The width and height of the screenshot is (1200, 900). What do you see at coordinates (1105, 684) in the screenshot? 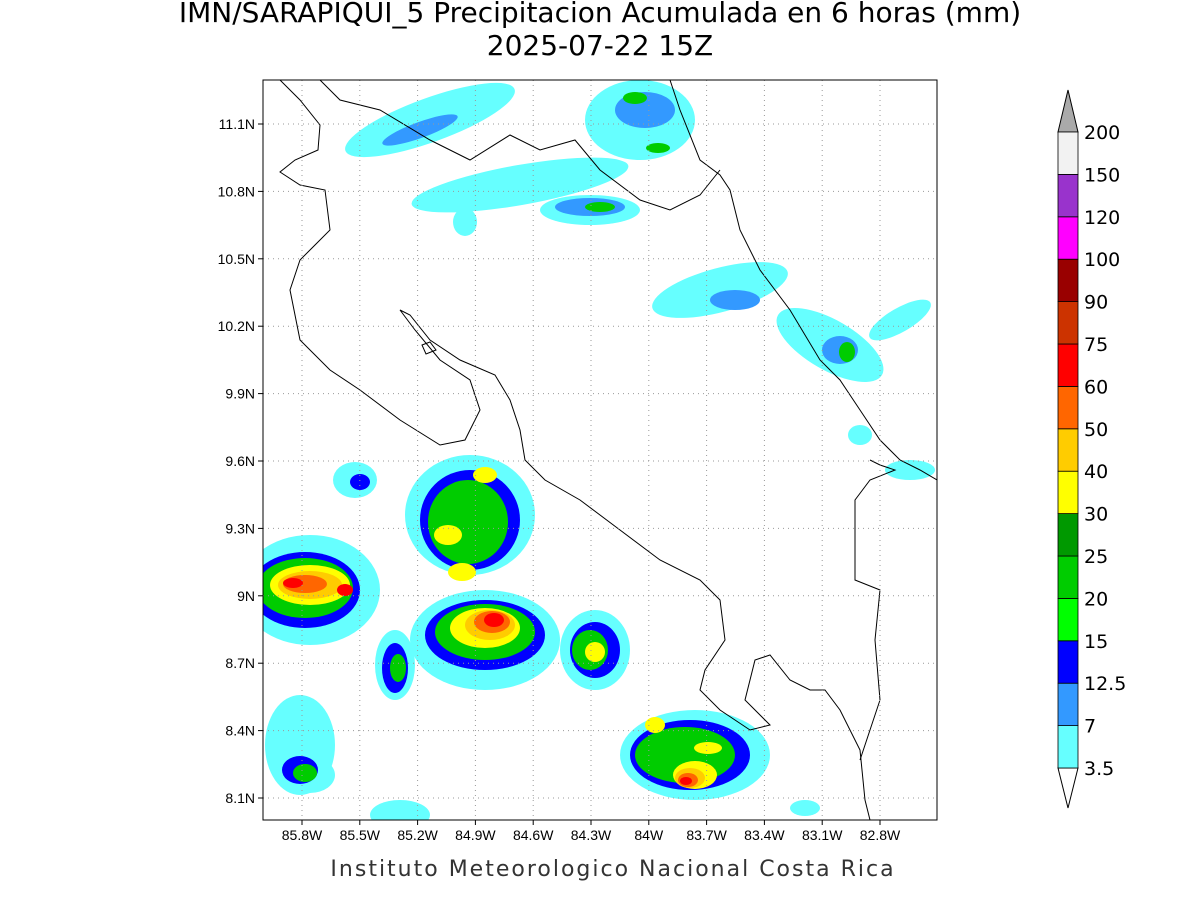
I see `colorbar-label: 12.5` at bounding box center [1105, 684].